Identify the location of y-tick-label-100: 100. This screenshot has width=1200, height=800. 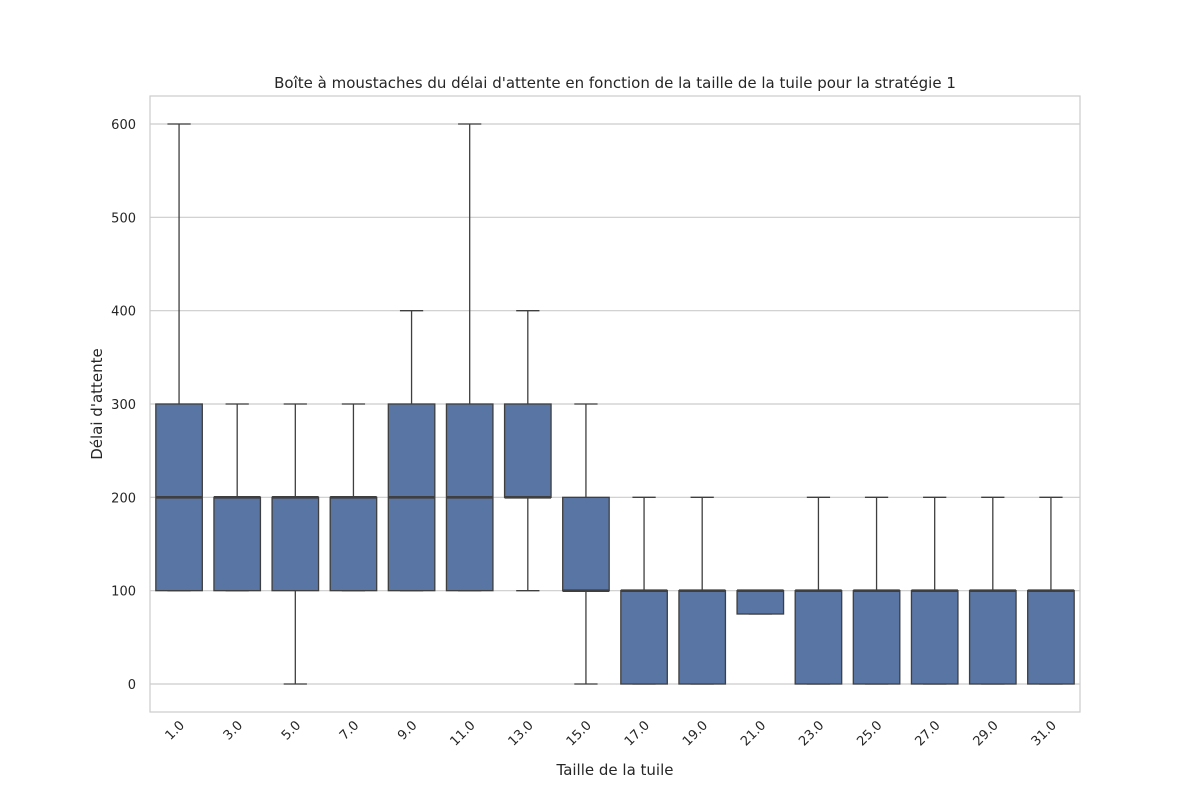
(123, 592).